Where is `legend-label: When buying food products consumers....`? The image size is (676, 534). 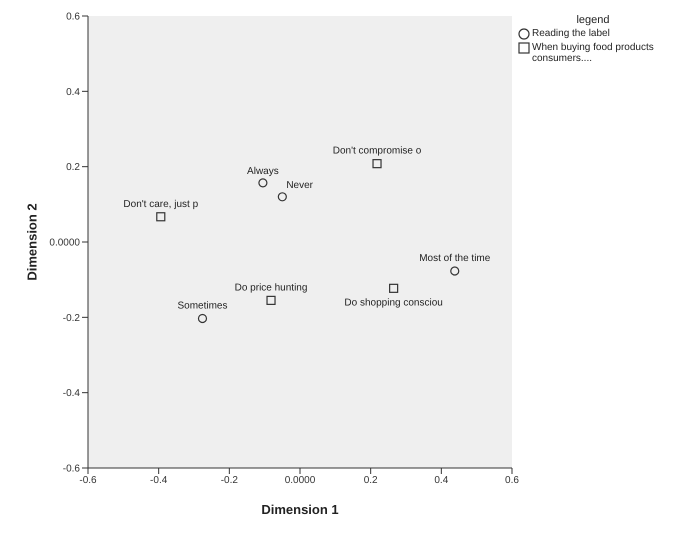 legend-label: When buying food products consumers.... is located at coordinates (593, 53).